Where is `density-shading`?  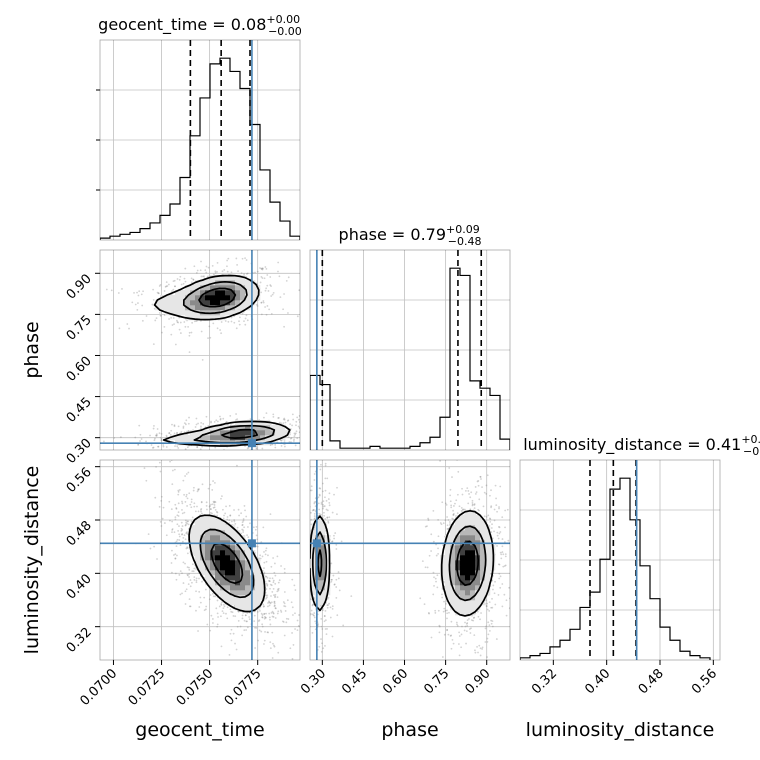
density-shading is located at coordinates (228, 563).